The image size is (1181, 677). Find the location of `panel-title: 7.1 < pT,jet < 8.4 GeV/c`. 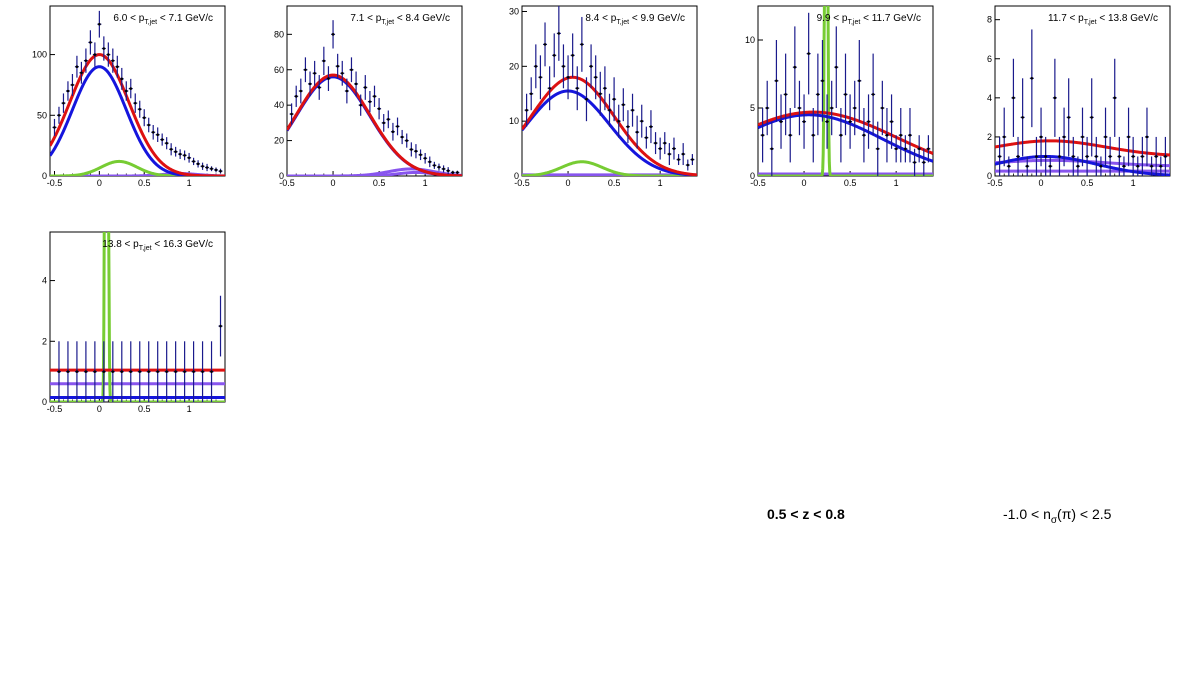

panel-title: 7.1 < pT,jet < 8.4 GeV/c is located at coordinates (400, 19).